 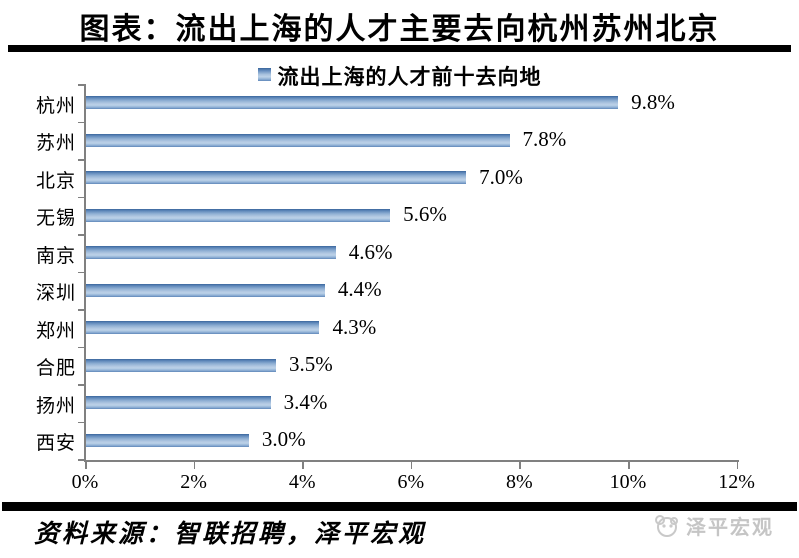 I want to click on value-label: 4.6%, so click(x=370, y=251).